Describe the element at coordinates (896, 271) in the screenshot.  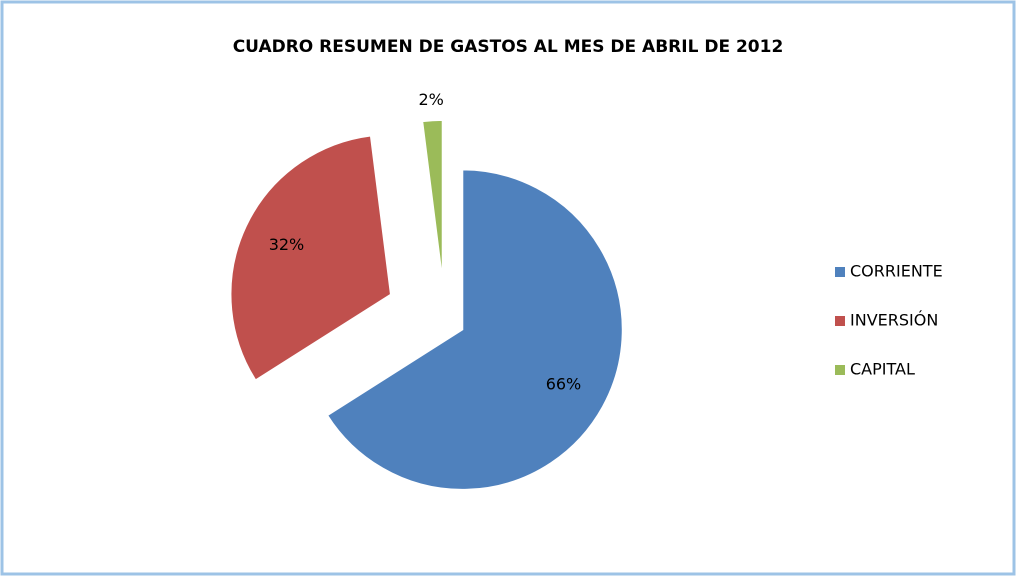
I see `legend-label: CORRIENTE` at that location.